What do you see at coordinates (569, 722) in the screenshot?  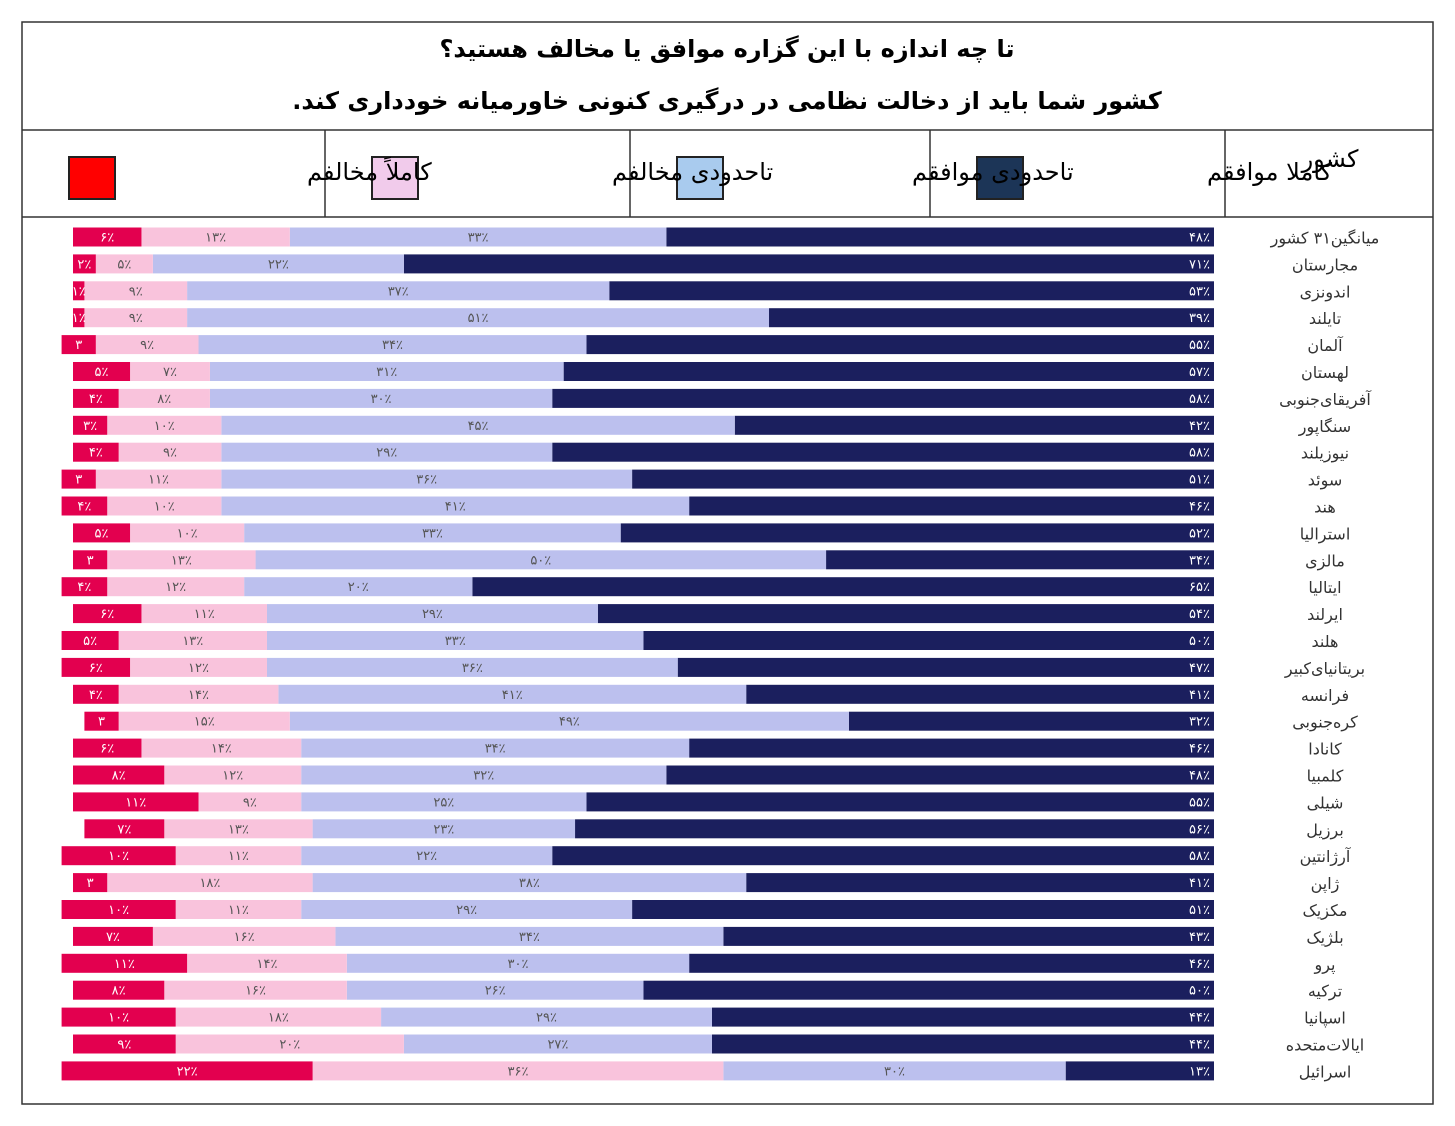 I see `value-label: ۴۹٪` at bounding box center [569, 722].